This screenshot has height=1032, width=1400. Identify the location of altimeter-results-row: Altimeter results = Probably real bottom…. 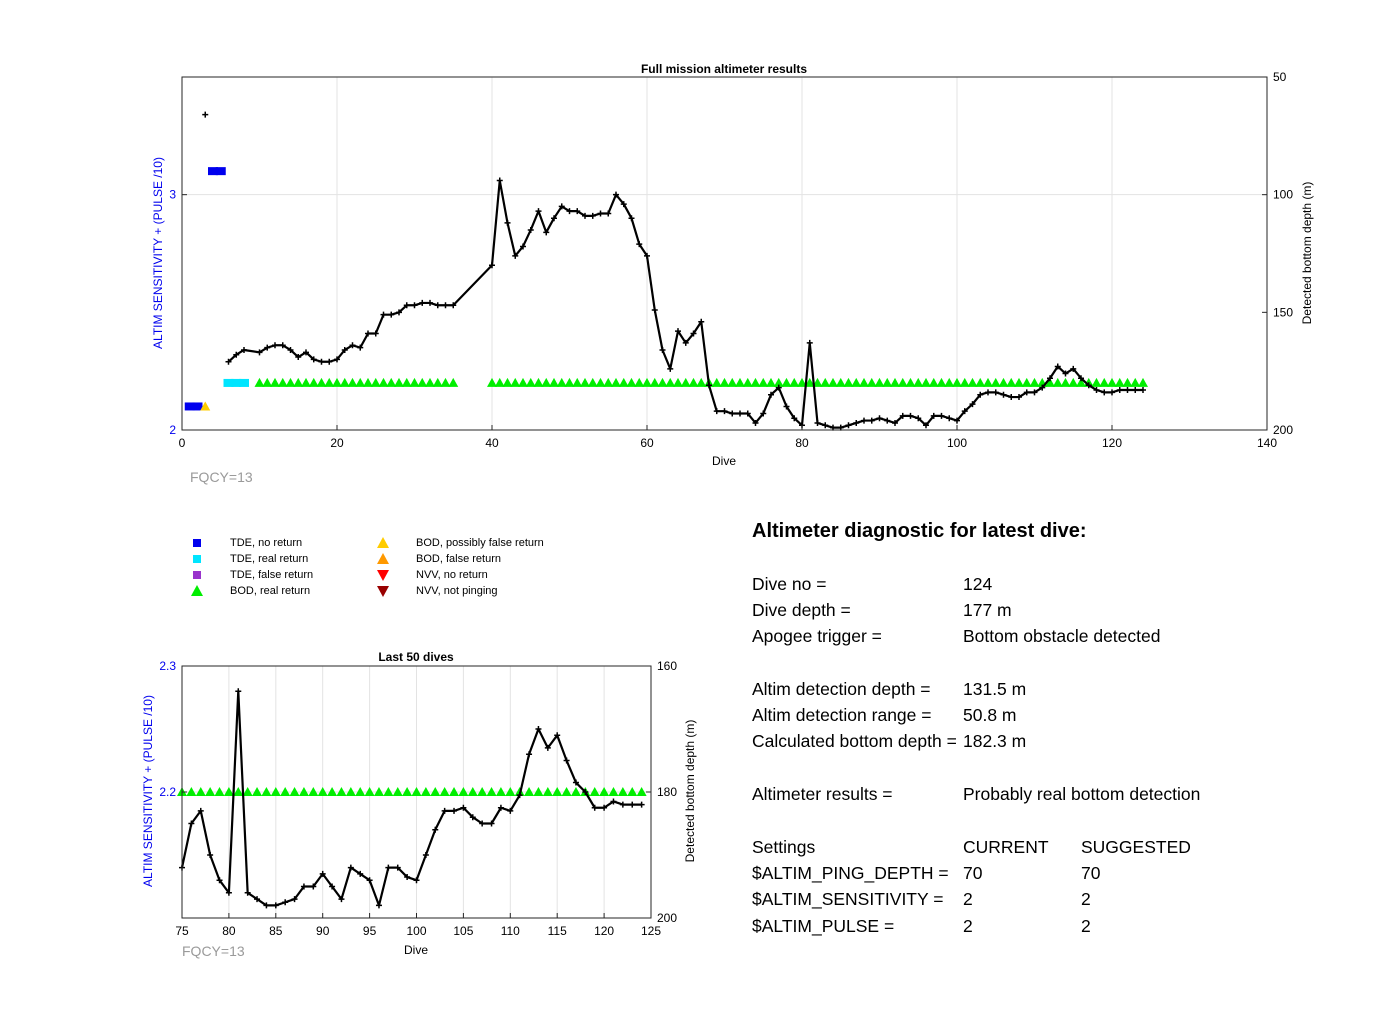
(1032, 794).